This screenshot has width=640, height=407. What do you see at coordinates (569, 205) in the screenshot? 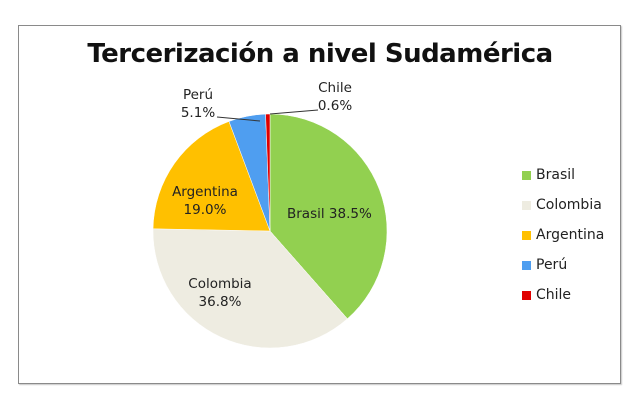
I see `legend-label: Colombia` at bounding box center [569, 205].